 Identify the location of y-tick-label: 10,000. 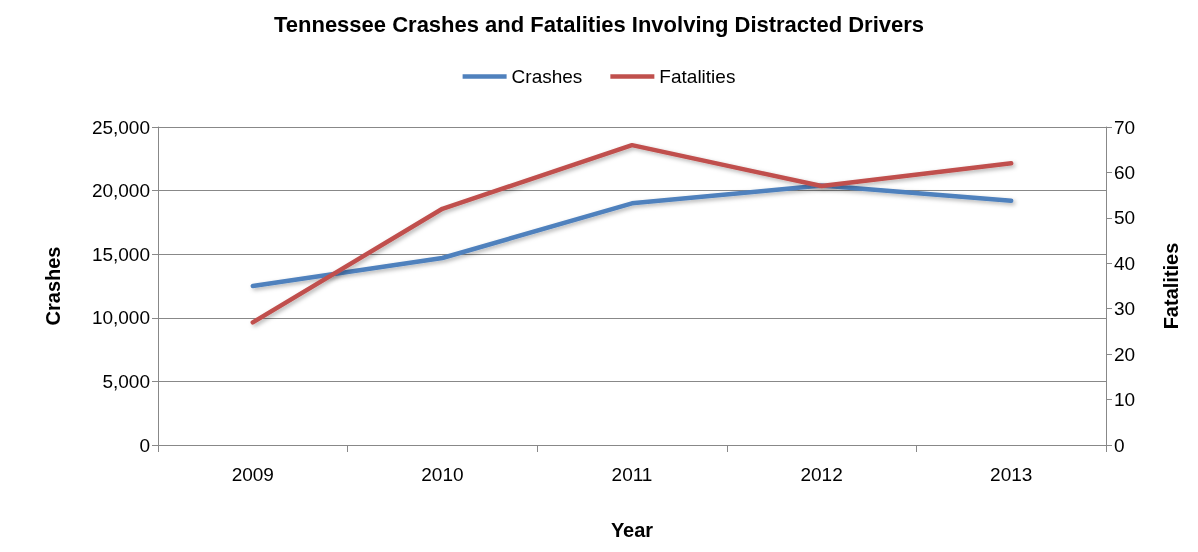
(120, 318).